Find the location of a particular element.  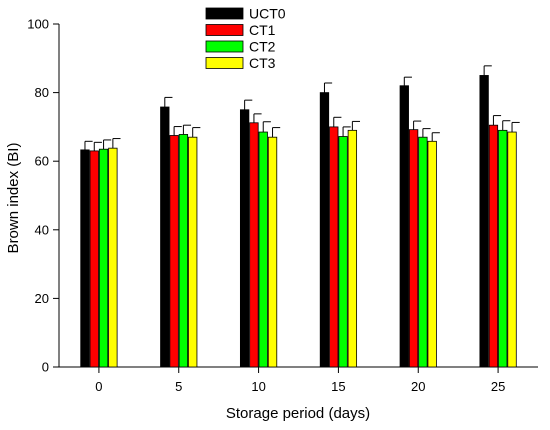

x-axis-label: Storage period (days) is located at coordinates (298, 413).